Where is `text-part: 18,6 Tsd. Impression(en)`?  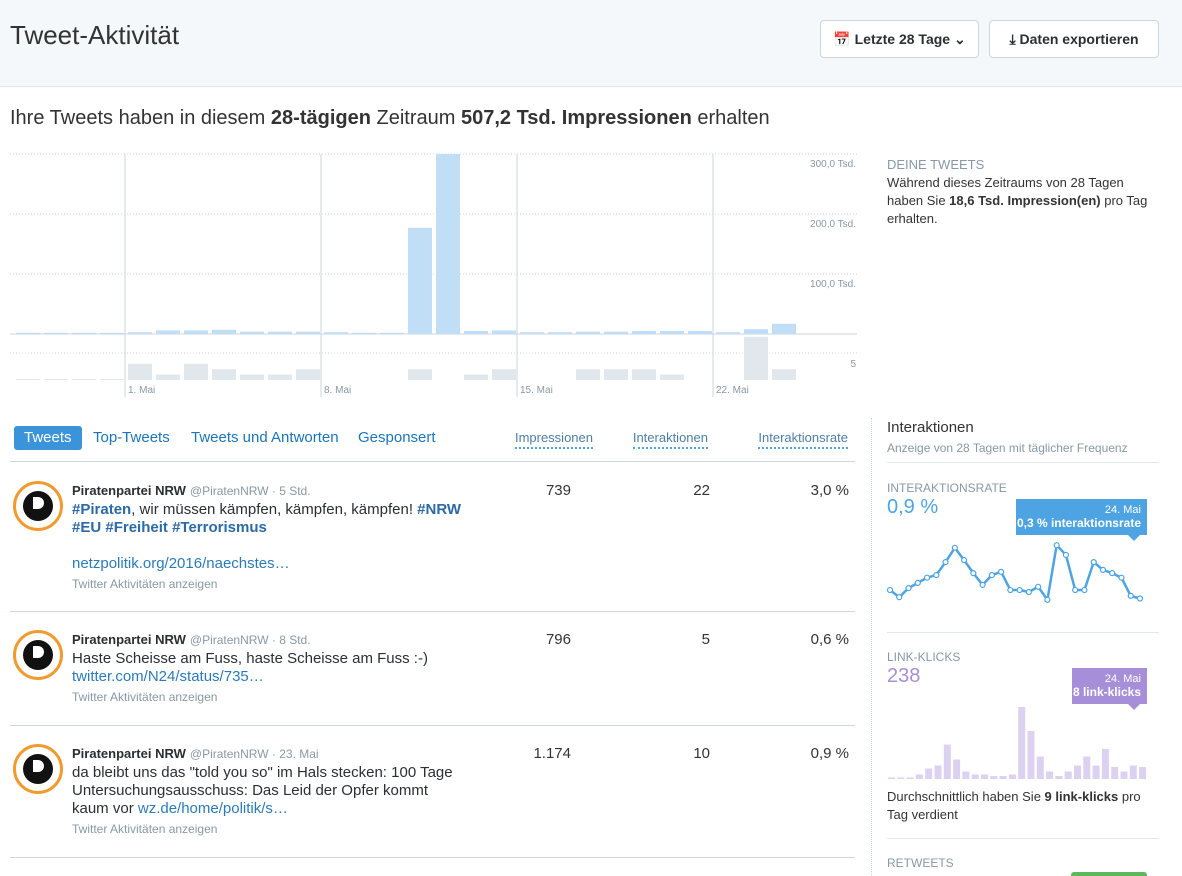 text-part: 18,6 Tsd. Impression(en) is located at coordinates (1025, 200).